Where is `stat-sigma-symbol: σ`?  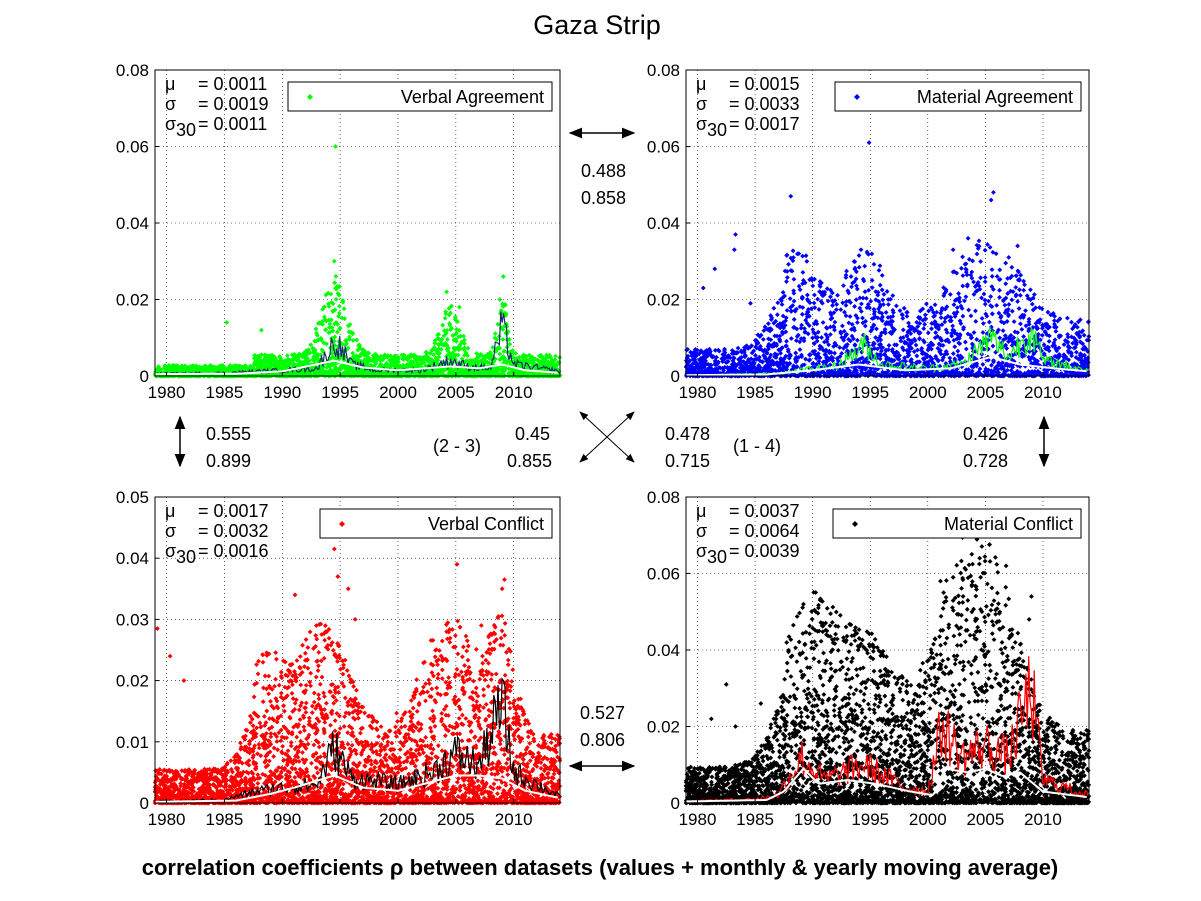 stat-sigma-symbol: σ is located at coordinates (170, 104).